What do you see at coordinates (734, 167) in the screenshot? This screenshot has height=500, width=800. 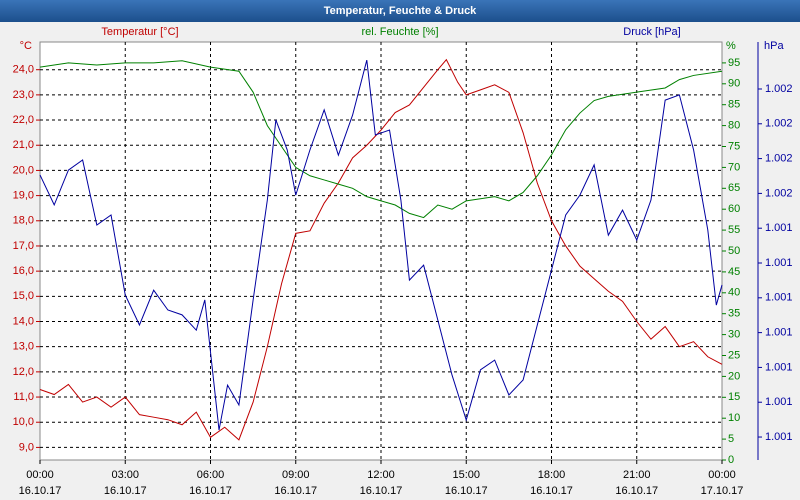 I see `y2-tick-label: 70` at bounding box center [734, 167].